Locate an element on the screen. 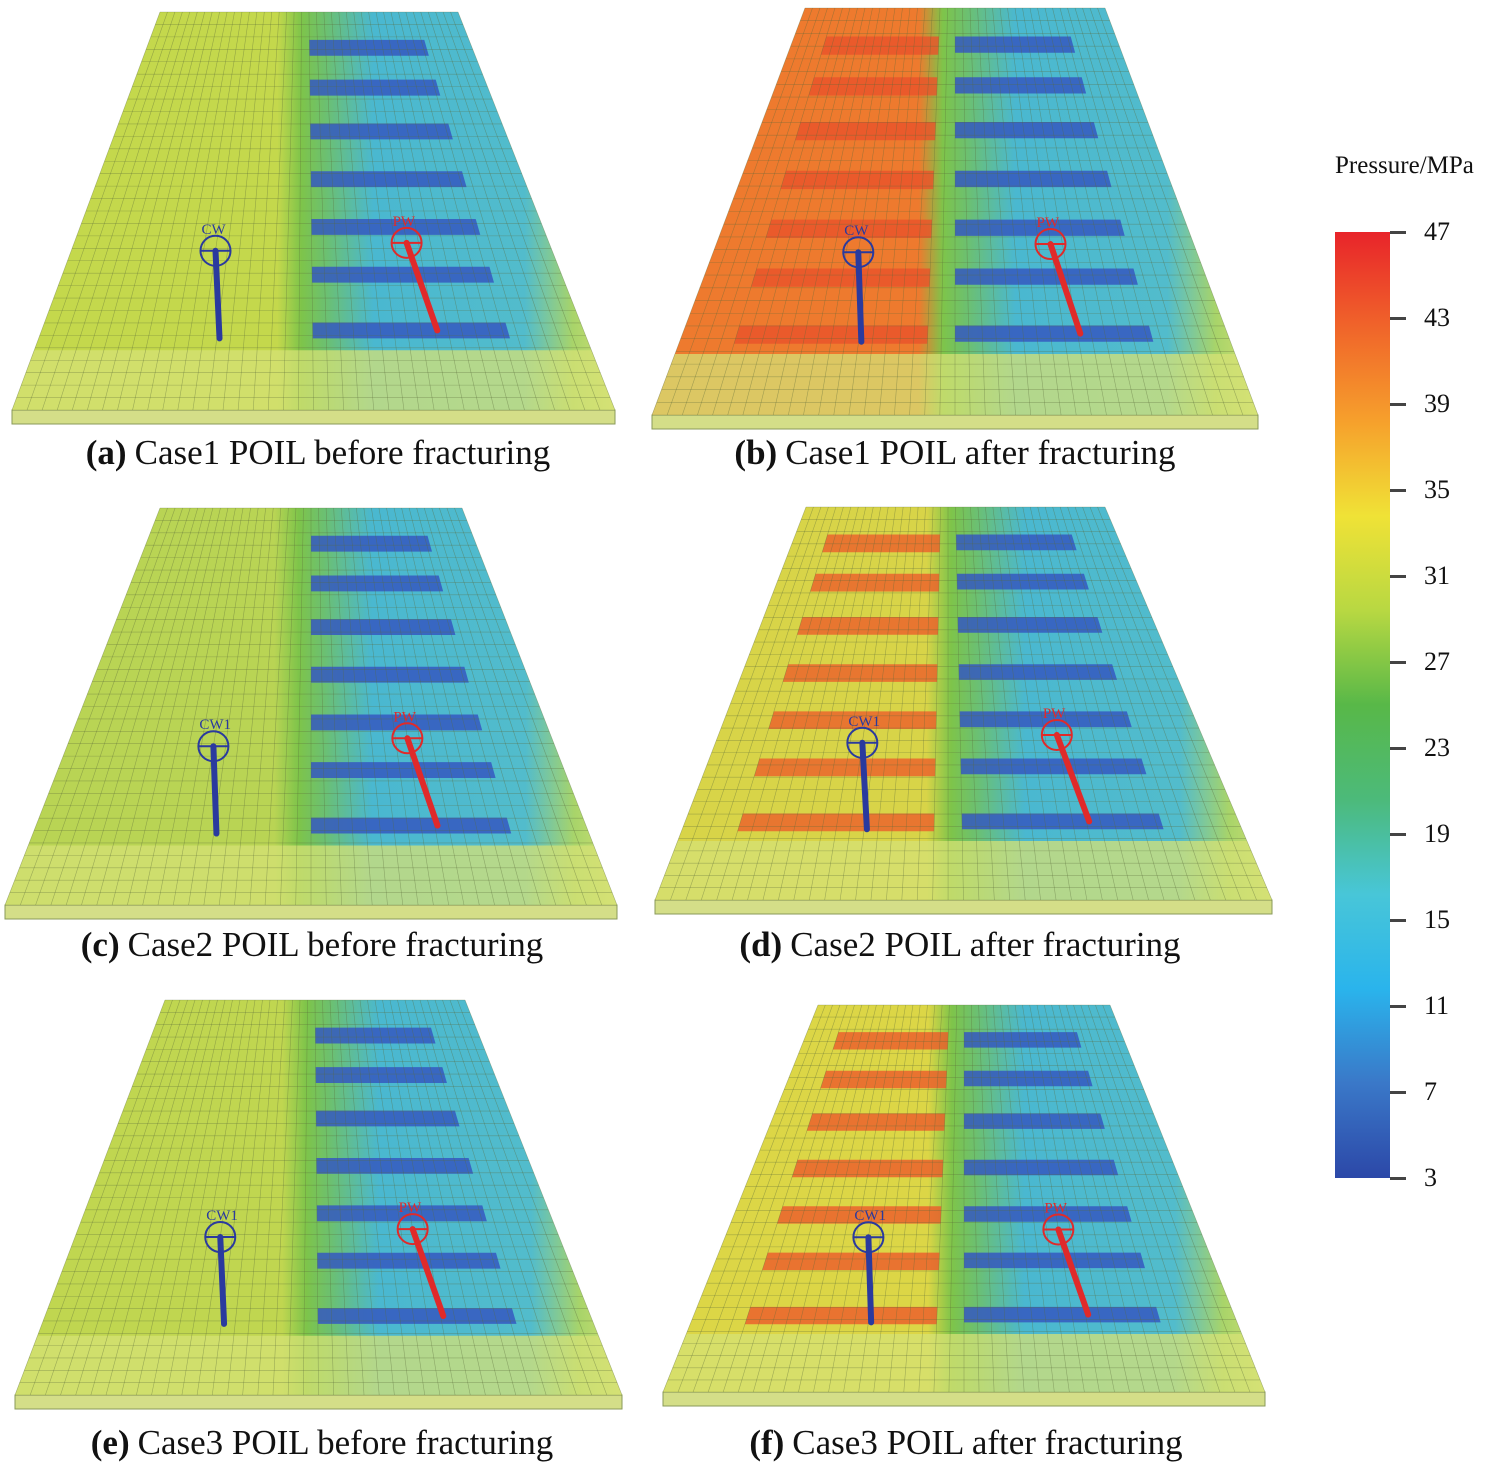  colorbar is located at coordinates (1362, 705).